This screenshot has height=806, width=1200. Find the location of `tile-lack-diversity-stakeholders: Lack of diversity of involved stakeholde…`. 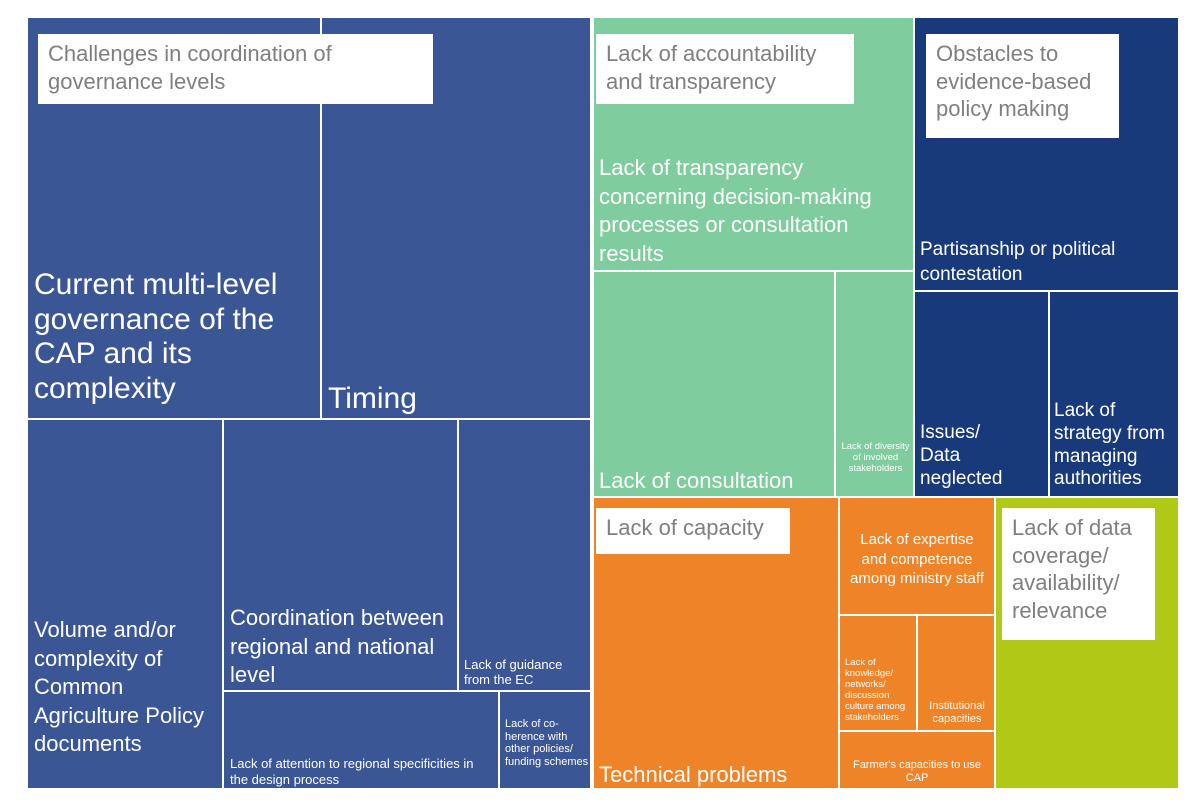

tile-lack-diversity-stakeholders: Lack of diversity of involved stakeholde… is located at coordinates (874, 384).